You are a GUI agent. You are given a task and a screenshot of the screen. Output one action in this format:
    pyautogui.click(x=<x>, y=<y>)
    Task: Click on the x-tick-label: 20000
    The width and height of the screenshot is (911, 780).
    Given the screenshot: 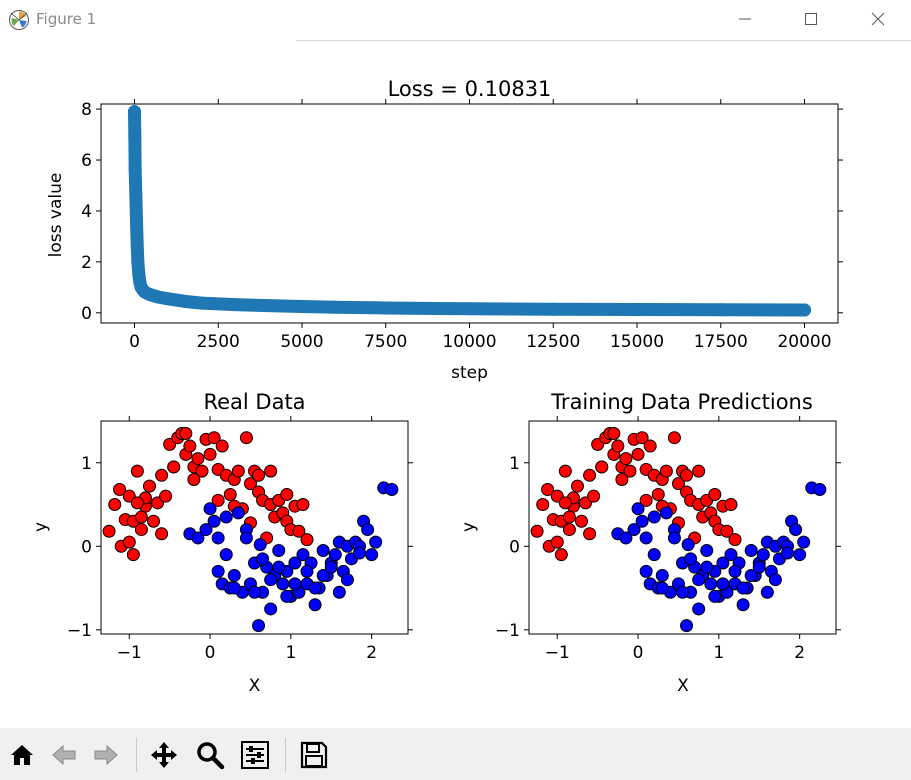 What is the action you would take?
    pyautogui.click(x=804, y=342)
    